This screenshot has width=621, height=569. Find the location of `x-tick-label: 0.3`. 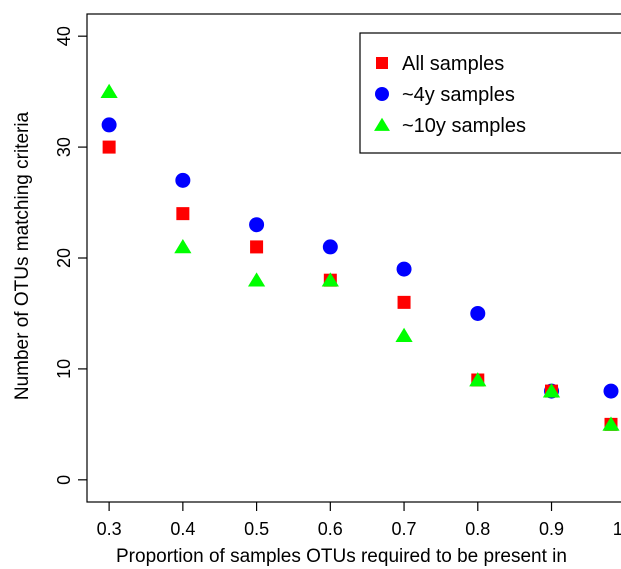

x-tick-label: 0.3 is located at coordinates (109, 529).